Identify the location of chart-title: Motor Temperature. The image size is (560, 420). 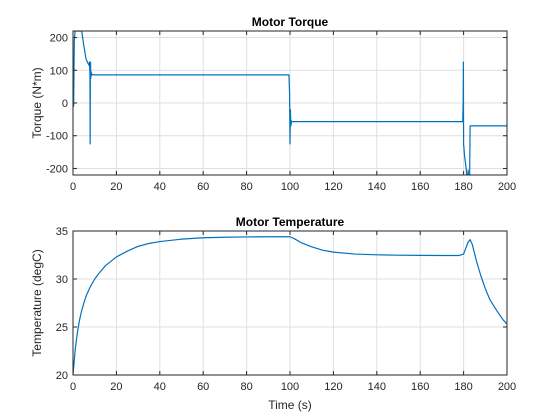
(290, 222).